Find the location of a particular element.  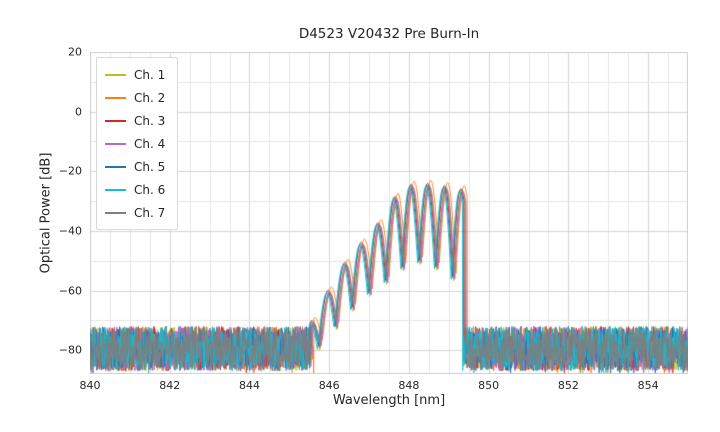

x-tick-label: 842 is located at coordinates (170, 385).